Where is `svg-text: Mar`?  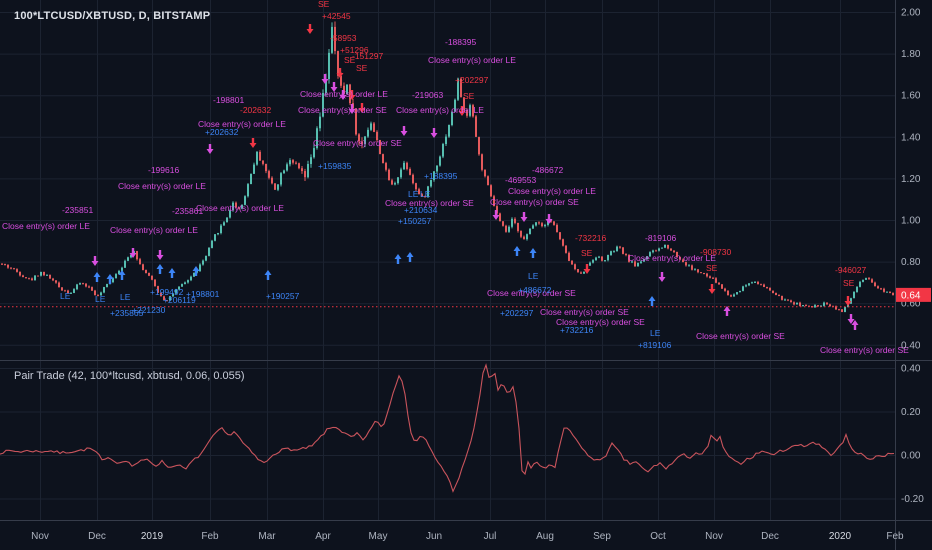
svg-text: Mar is located at coordinates (267, 536).